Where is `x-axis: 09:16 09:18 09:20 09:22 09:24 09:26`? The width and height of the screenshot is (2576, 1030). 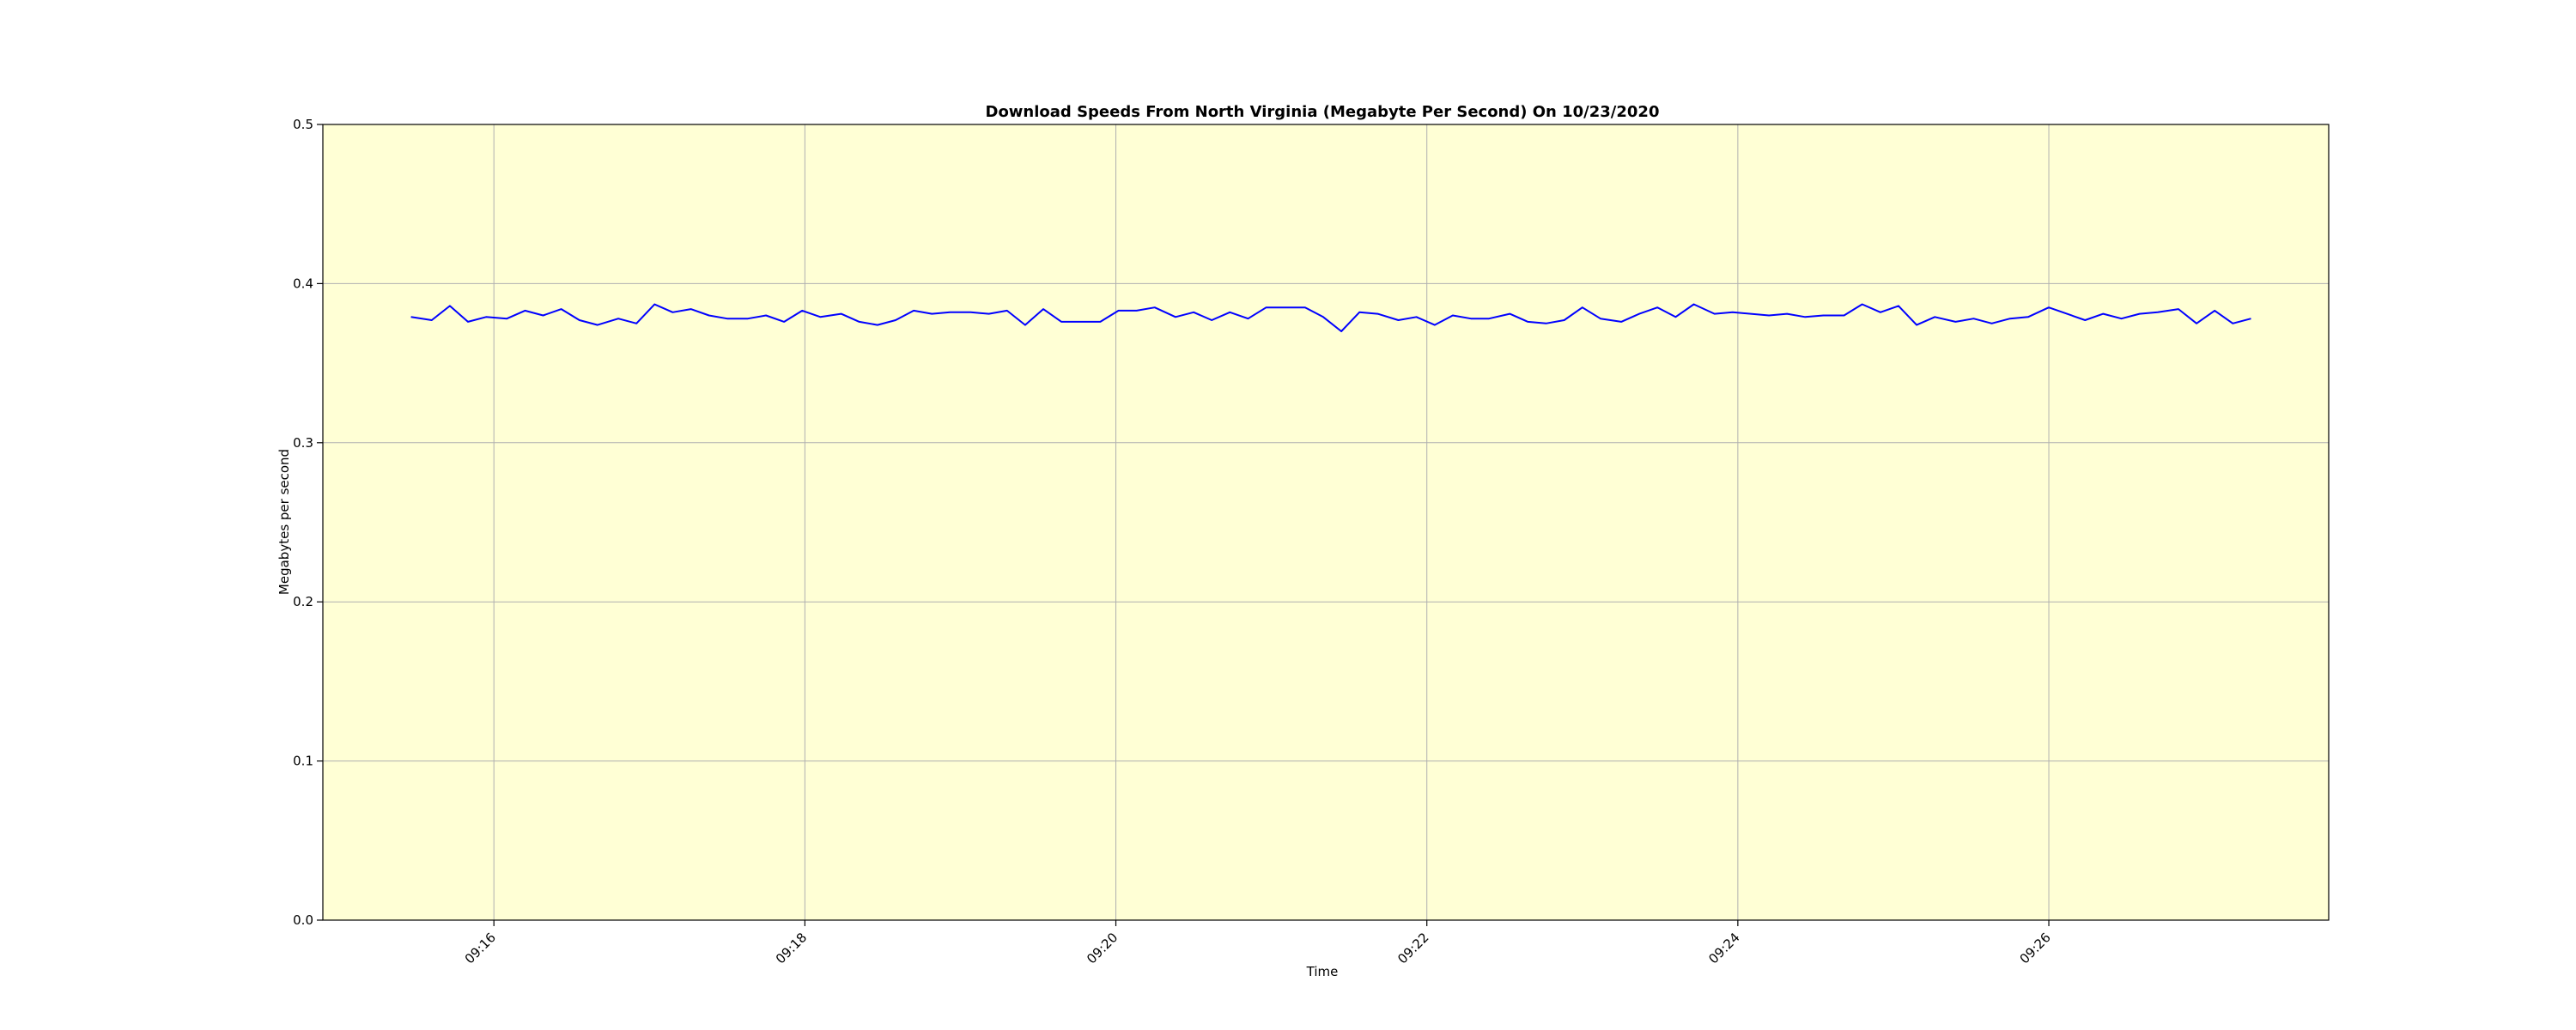 x-axis: 09:16 09:18 09:20 09:22 09:24 09:26 is located at coordinates (1258, 943).